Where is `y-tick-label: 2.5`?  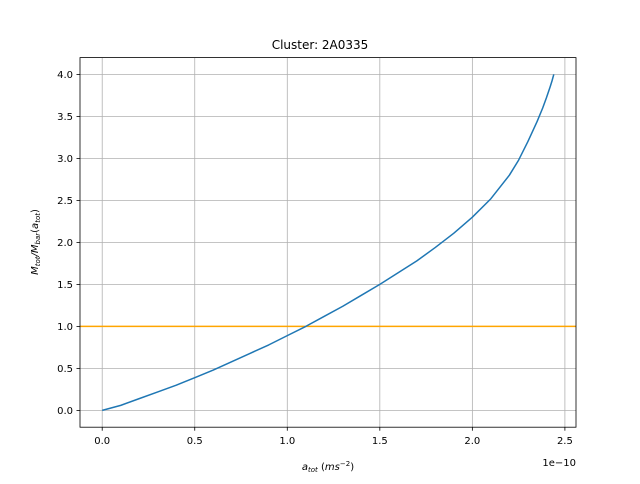
y-tick-label: 2.5 is located at coordinates (65, 201).